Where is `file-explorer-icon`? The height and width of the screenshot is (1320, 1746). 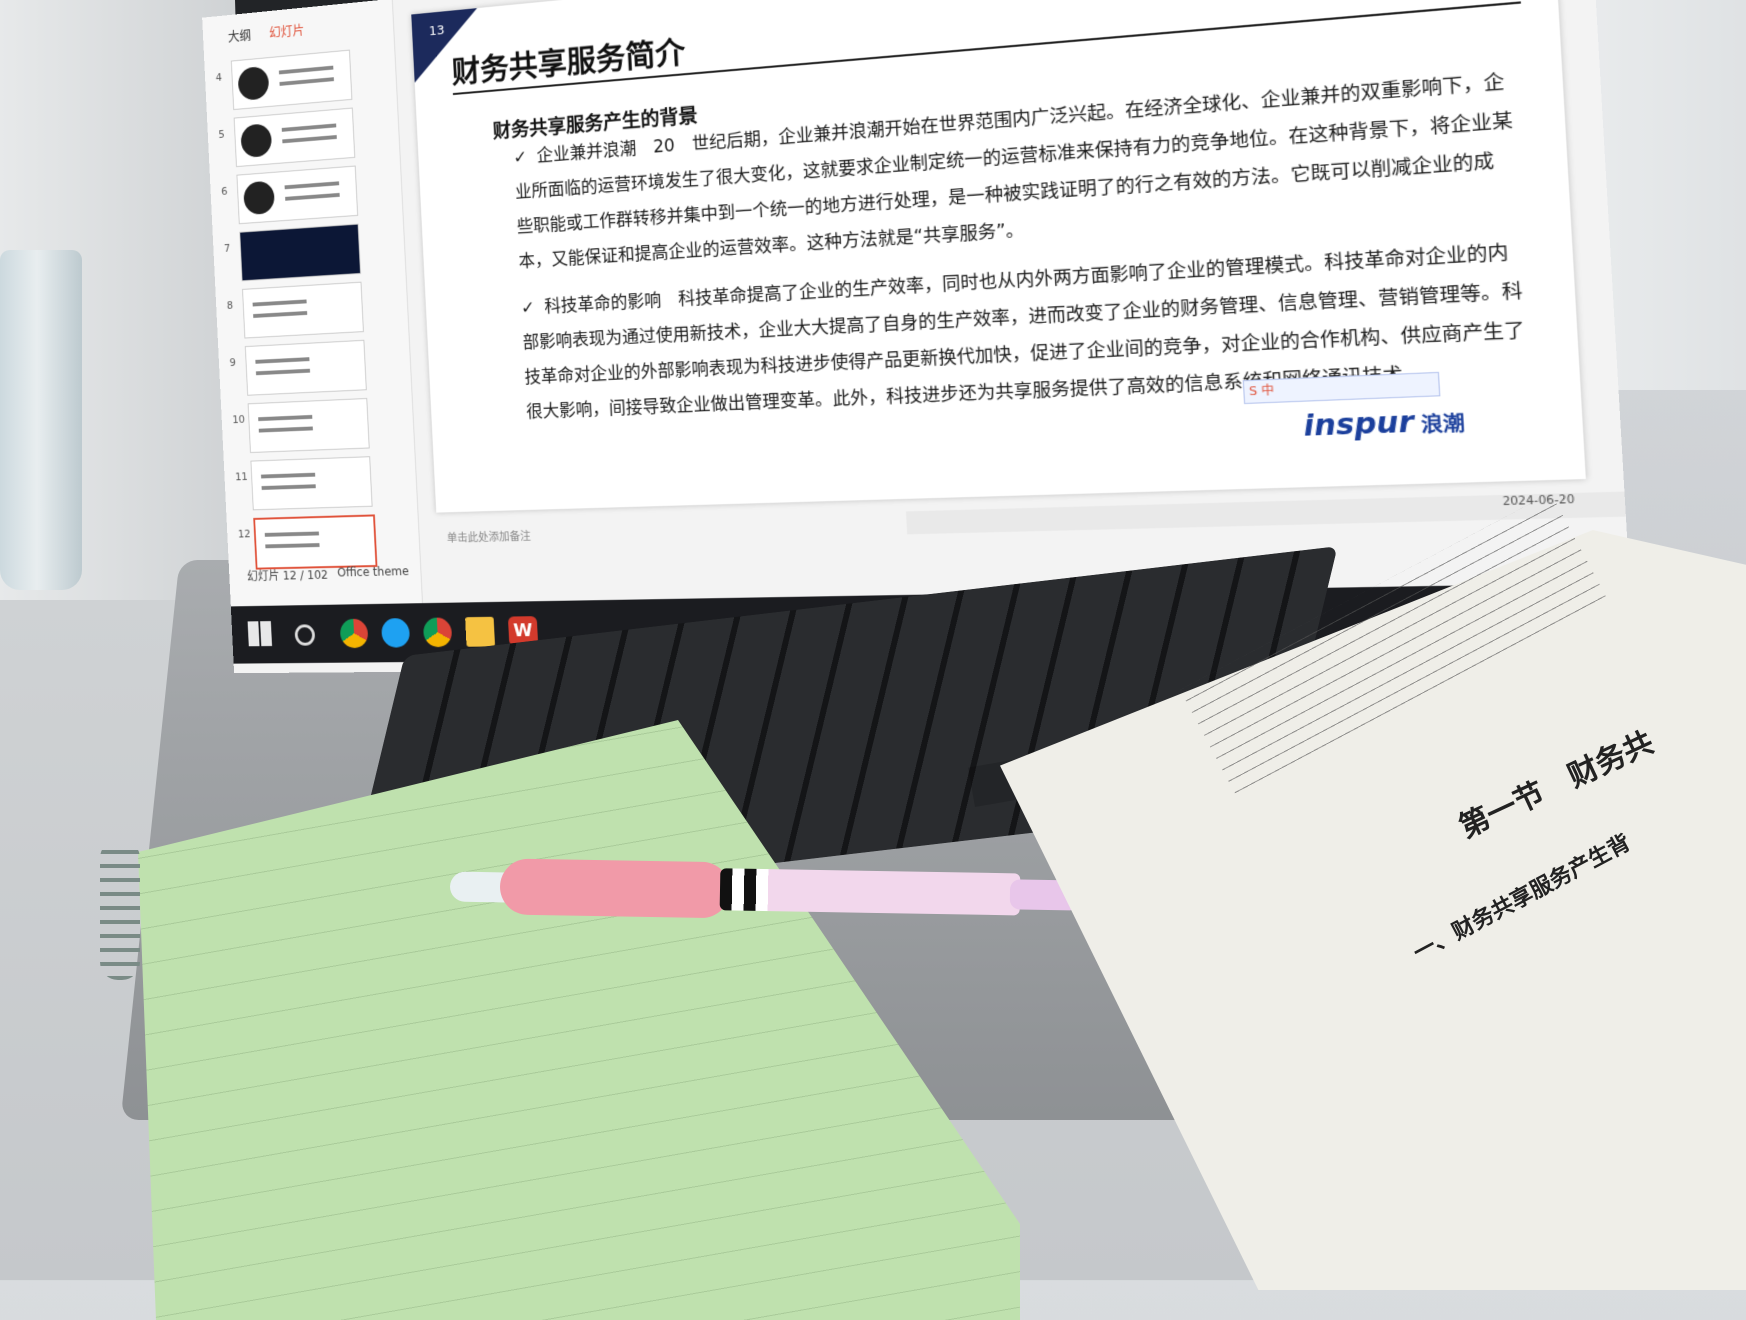
file-explorer-icon is located at coordinates (480, 632).